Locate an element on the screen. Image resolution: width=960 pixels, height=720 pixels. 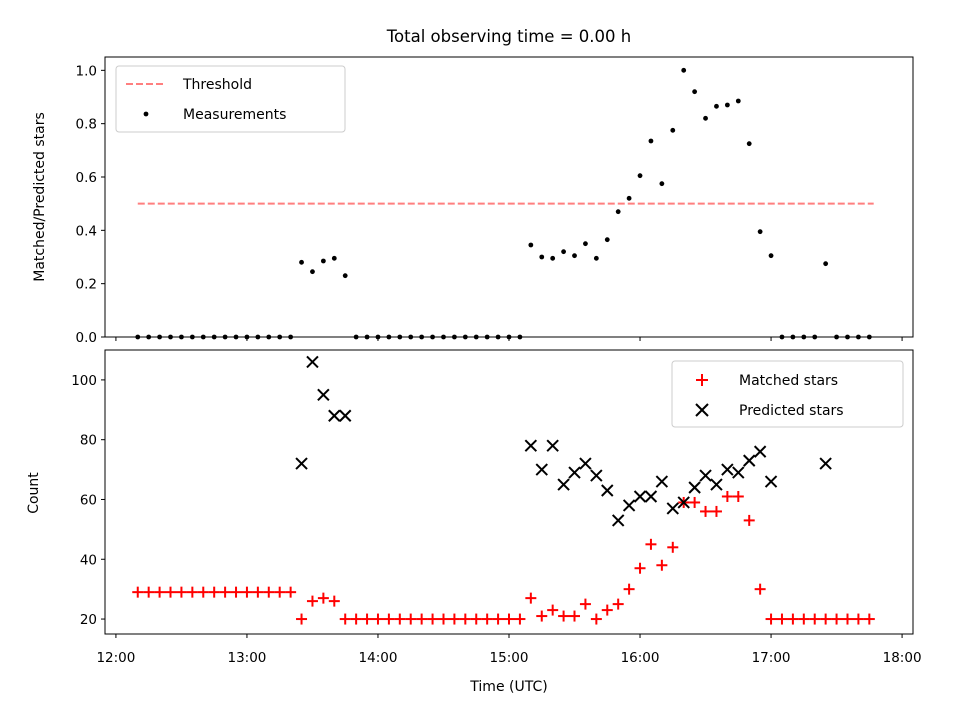
x-tick-label-0: 12:00 is located at coordinates (115, 658).